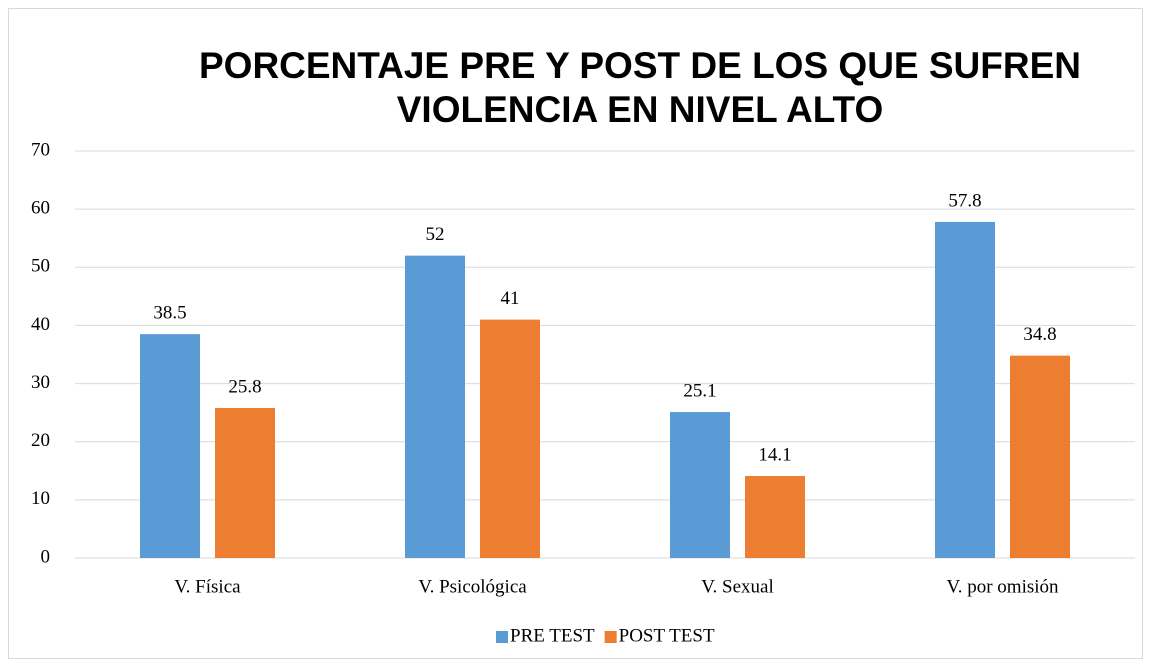 Image resolution: width=1151 pixels, height=666 pixels. I want to click on x-tick-label: V. Sexual, so click(737, 586).